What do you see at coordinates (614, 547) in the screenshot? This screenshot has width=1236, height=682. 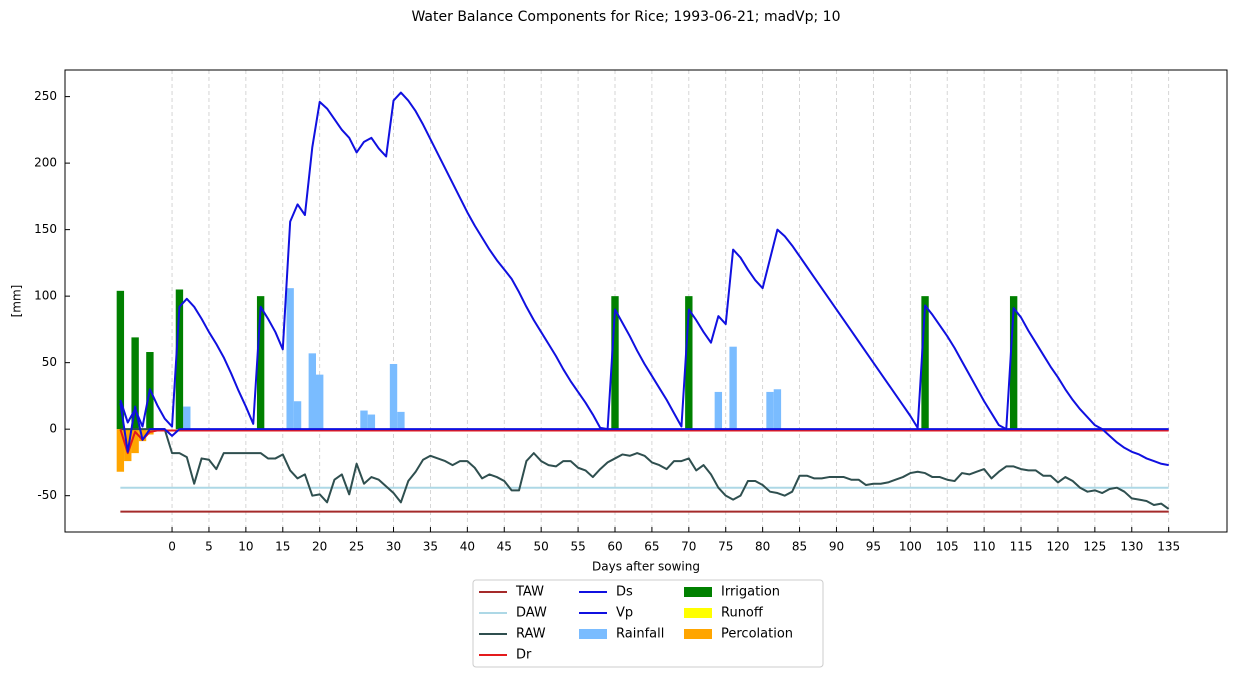 I see `x-tick-label: 60` at bounding box center [614, 547].